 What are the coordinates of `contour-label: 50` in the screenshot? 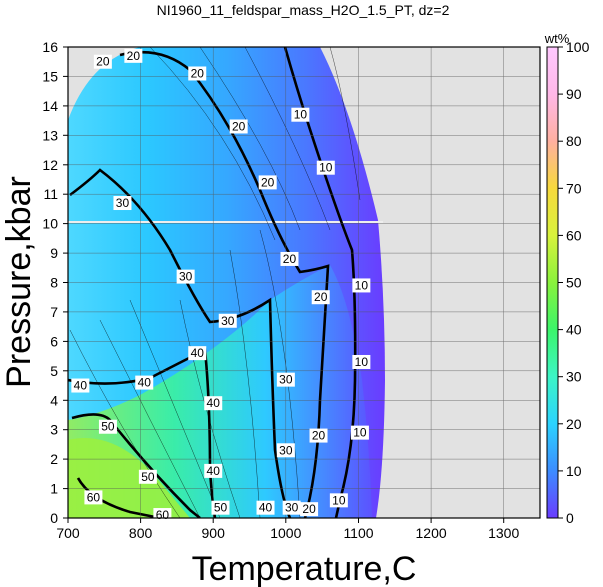 It's located at (220, 507).